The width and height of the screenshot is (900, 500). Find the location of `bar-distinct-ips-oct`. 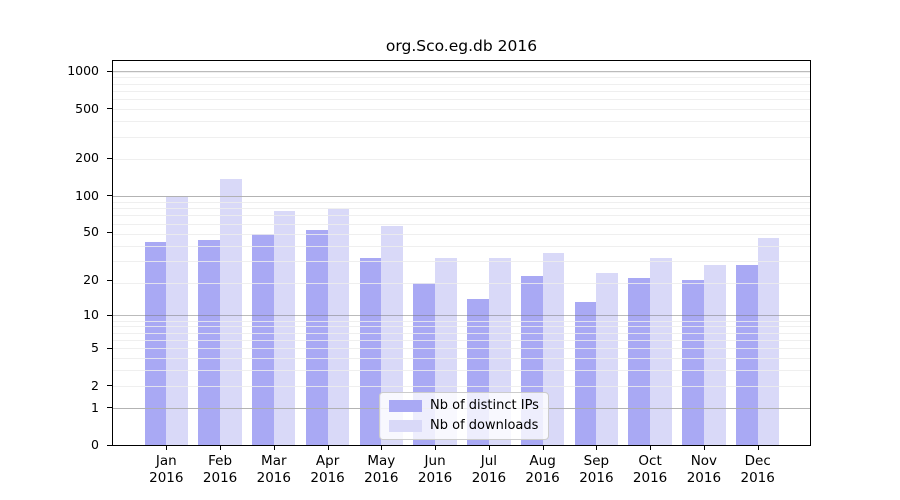

bar-distinct-ips-oct is located at coordinates (639, 361).